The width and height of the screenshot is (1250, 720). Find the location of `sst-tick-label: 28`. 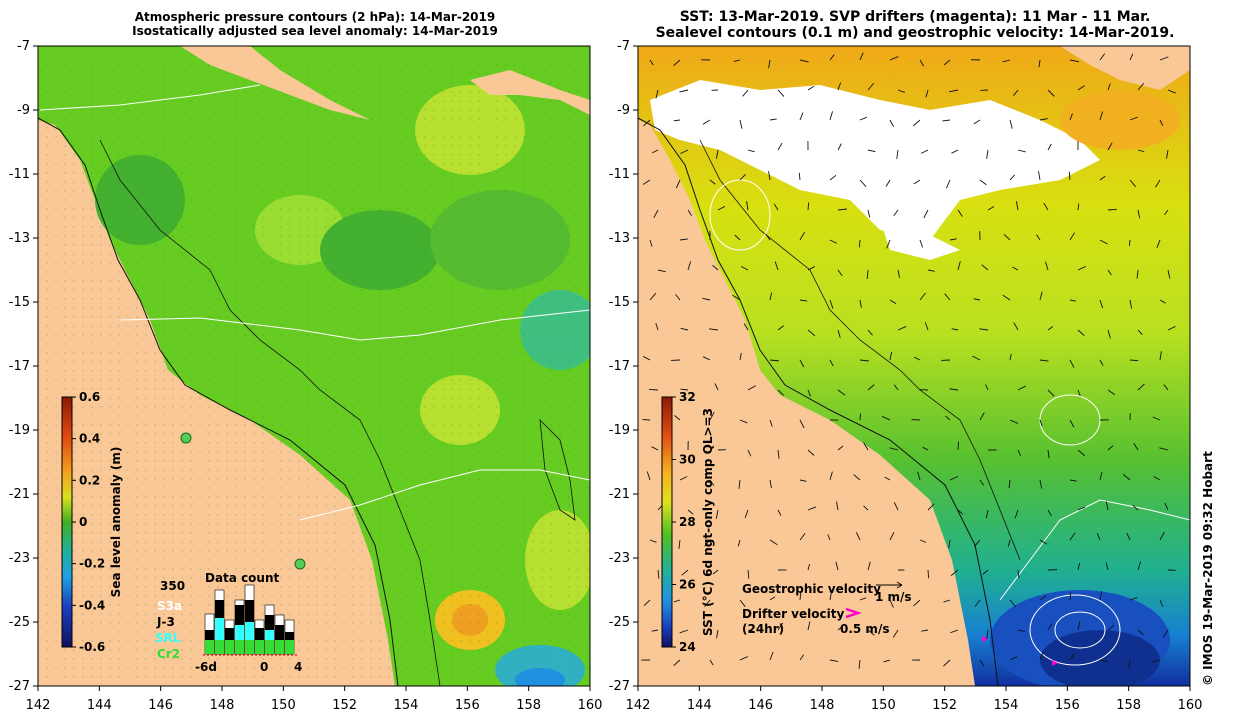

sst-tick-label: 28 is located at coordinates (687, 522).